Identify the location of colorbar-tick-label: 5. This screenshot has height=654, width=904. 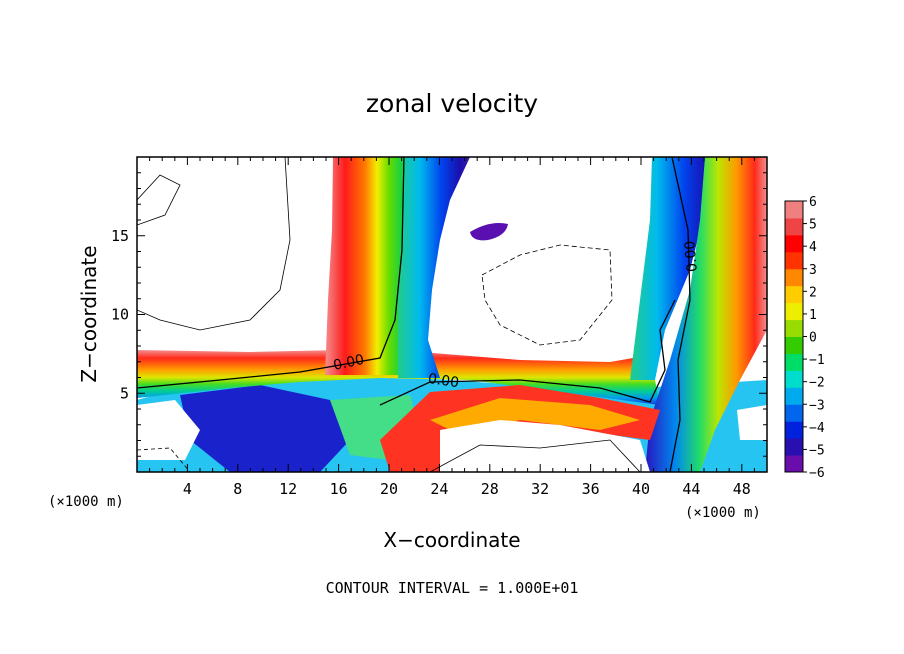
(813, 225).